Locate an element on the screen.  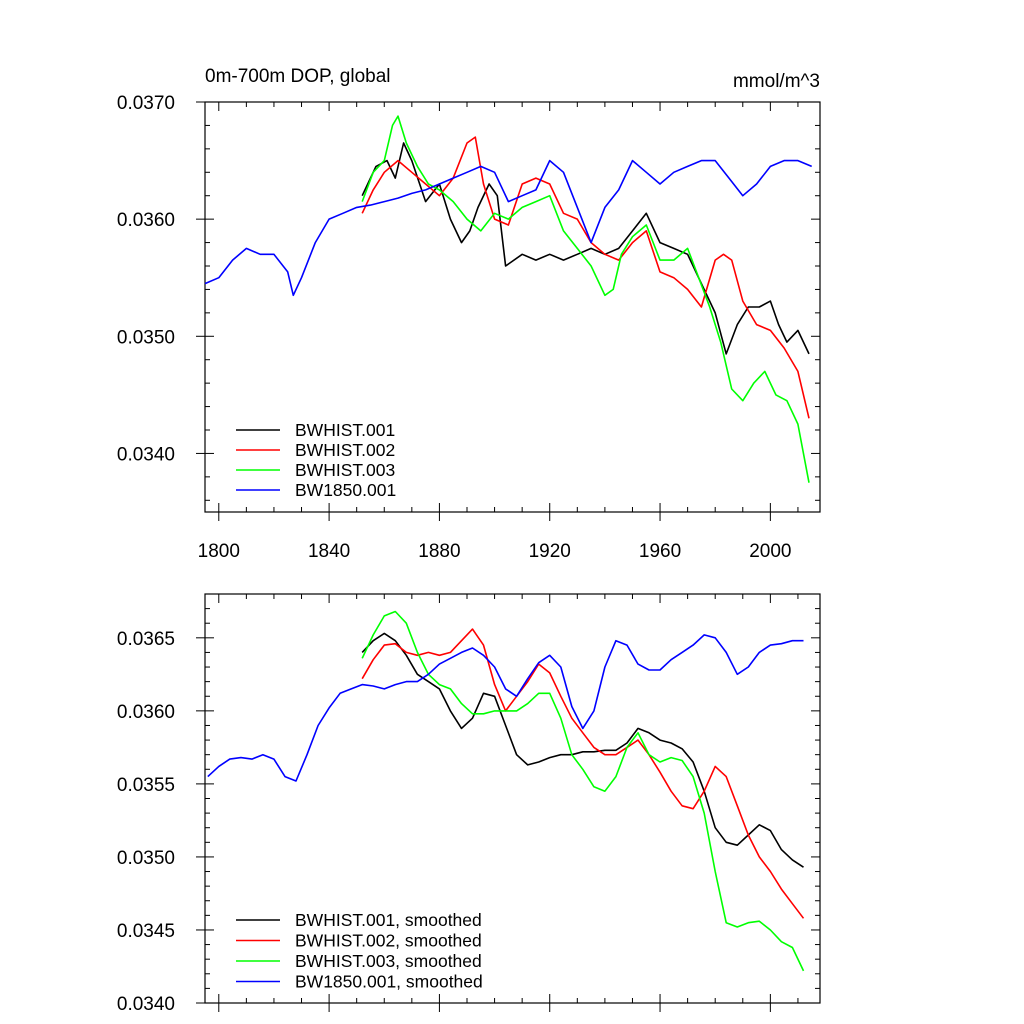
y-tick-label: 0.0345 is located at coordinates (146, 931).